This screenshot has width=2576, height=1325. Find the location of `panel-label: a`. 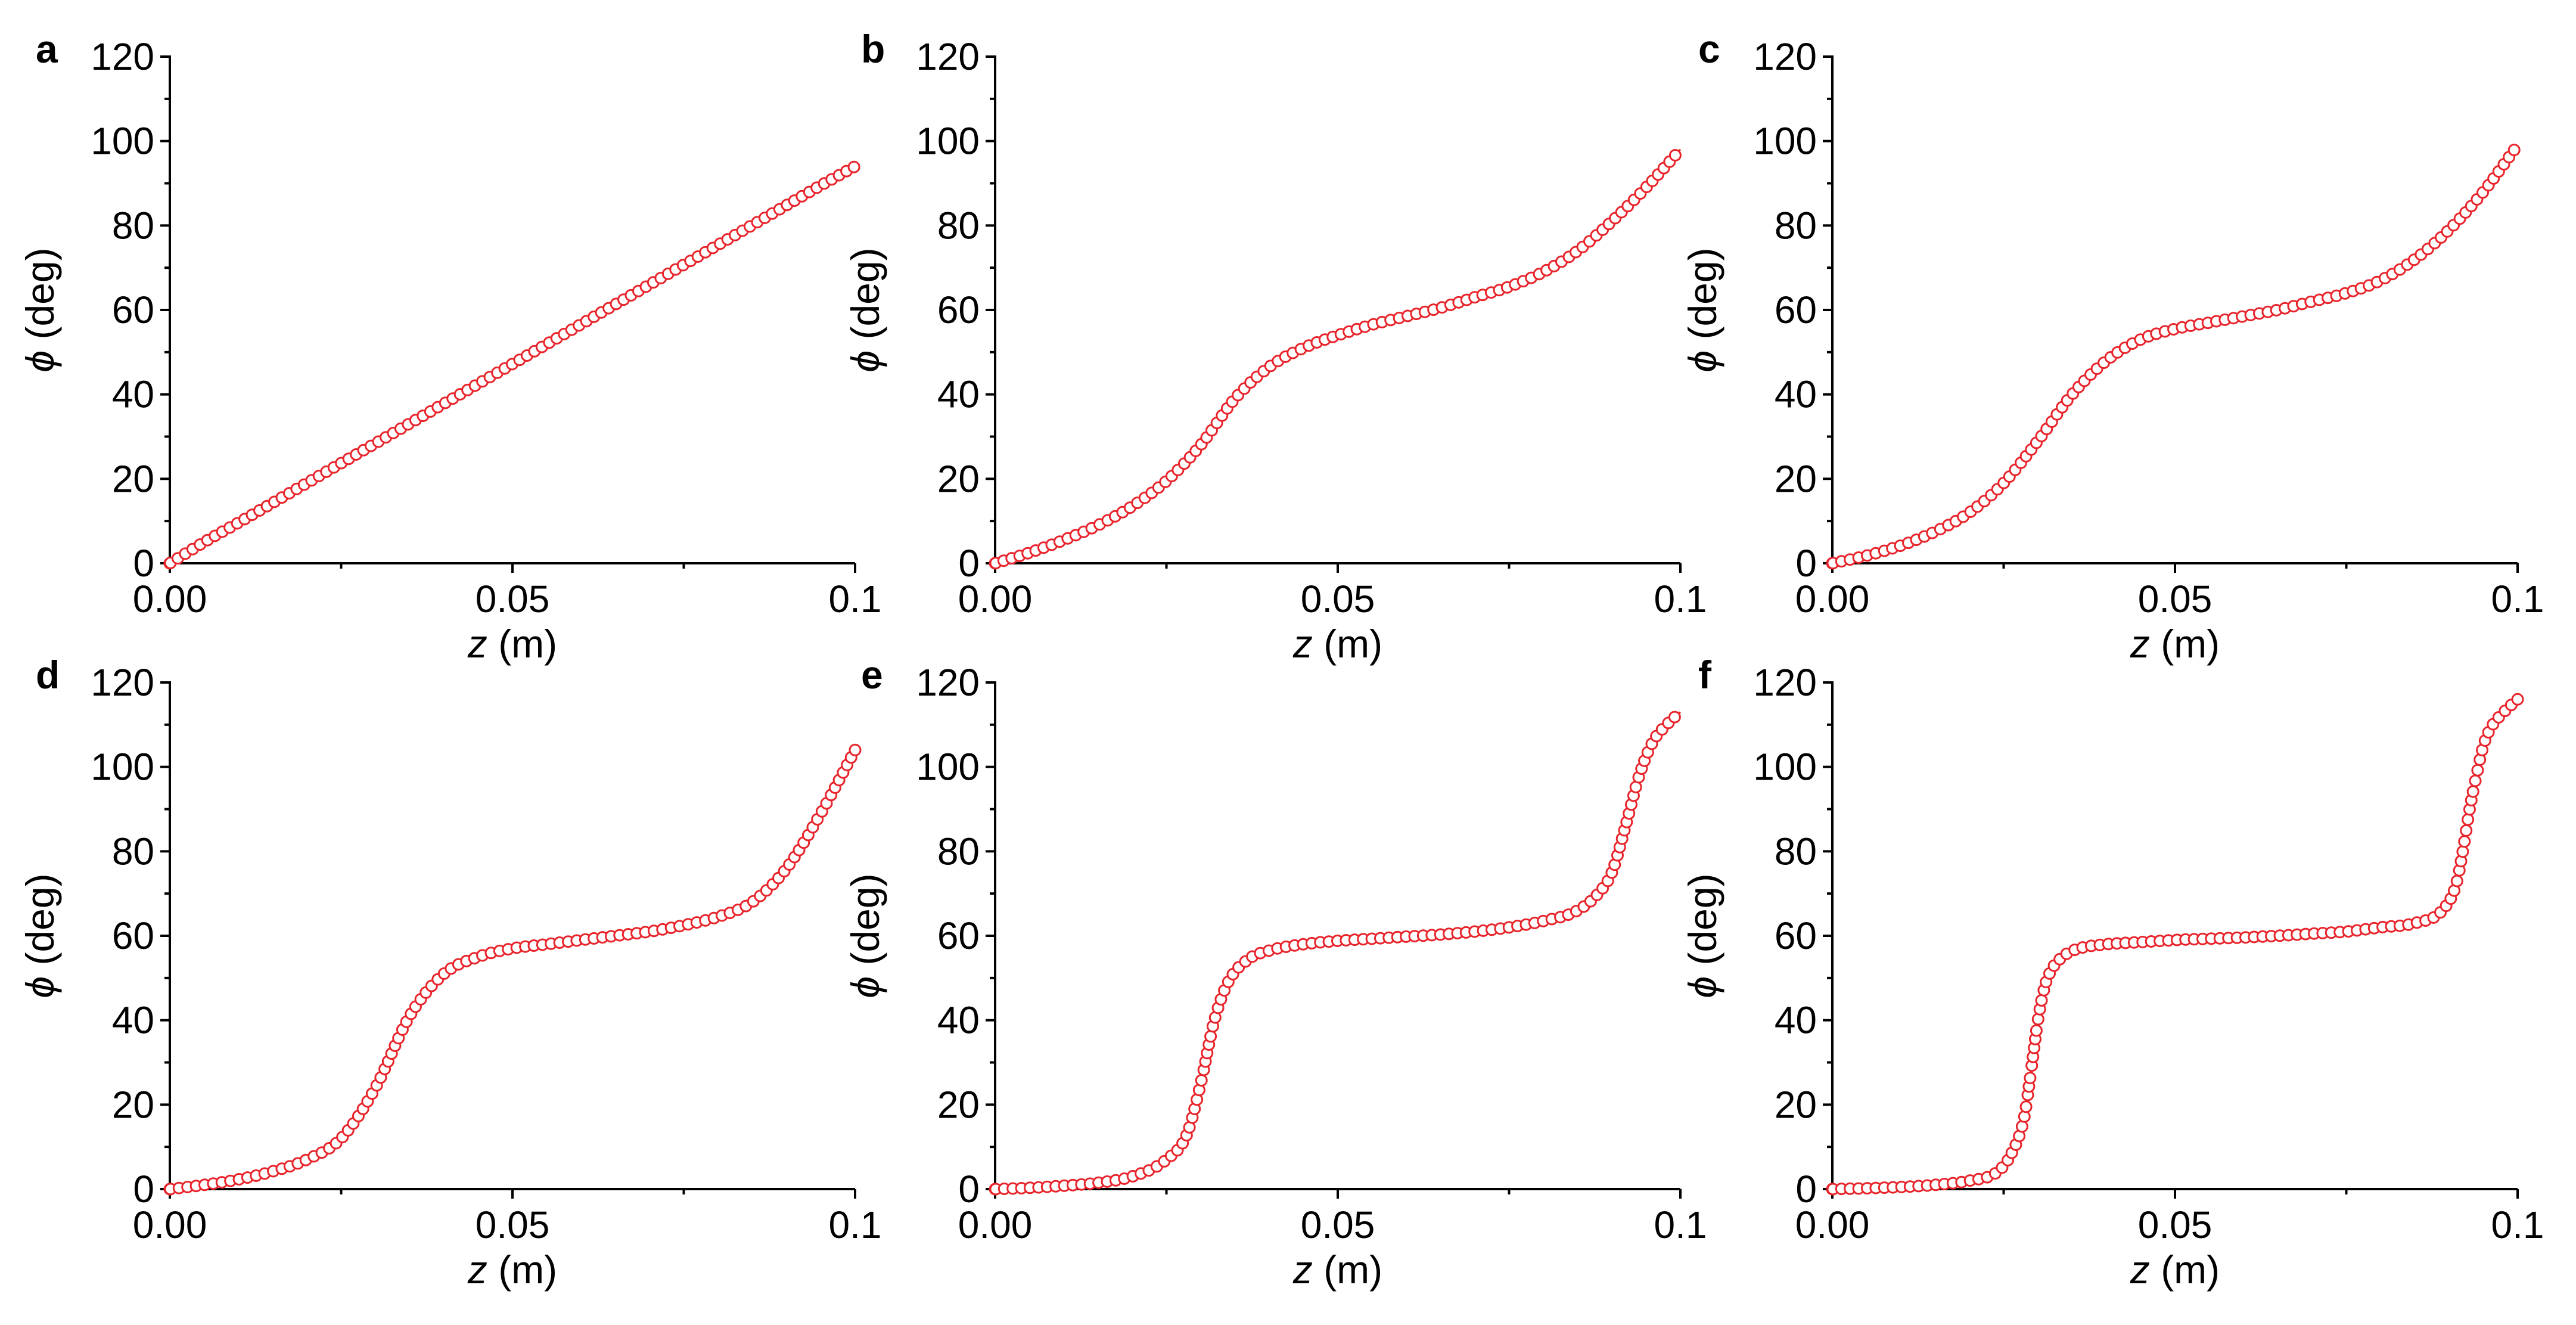

panel-label: a is located at coordinates (47, 49).